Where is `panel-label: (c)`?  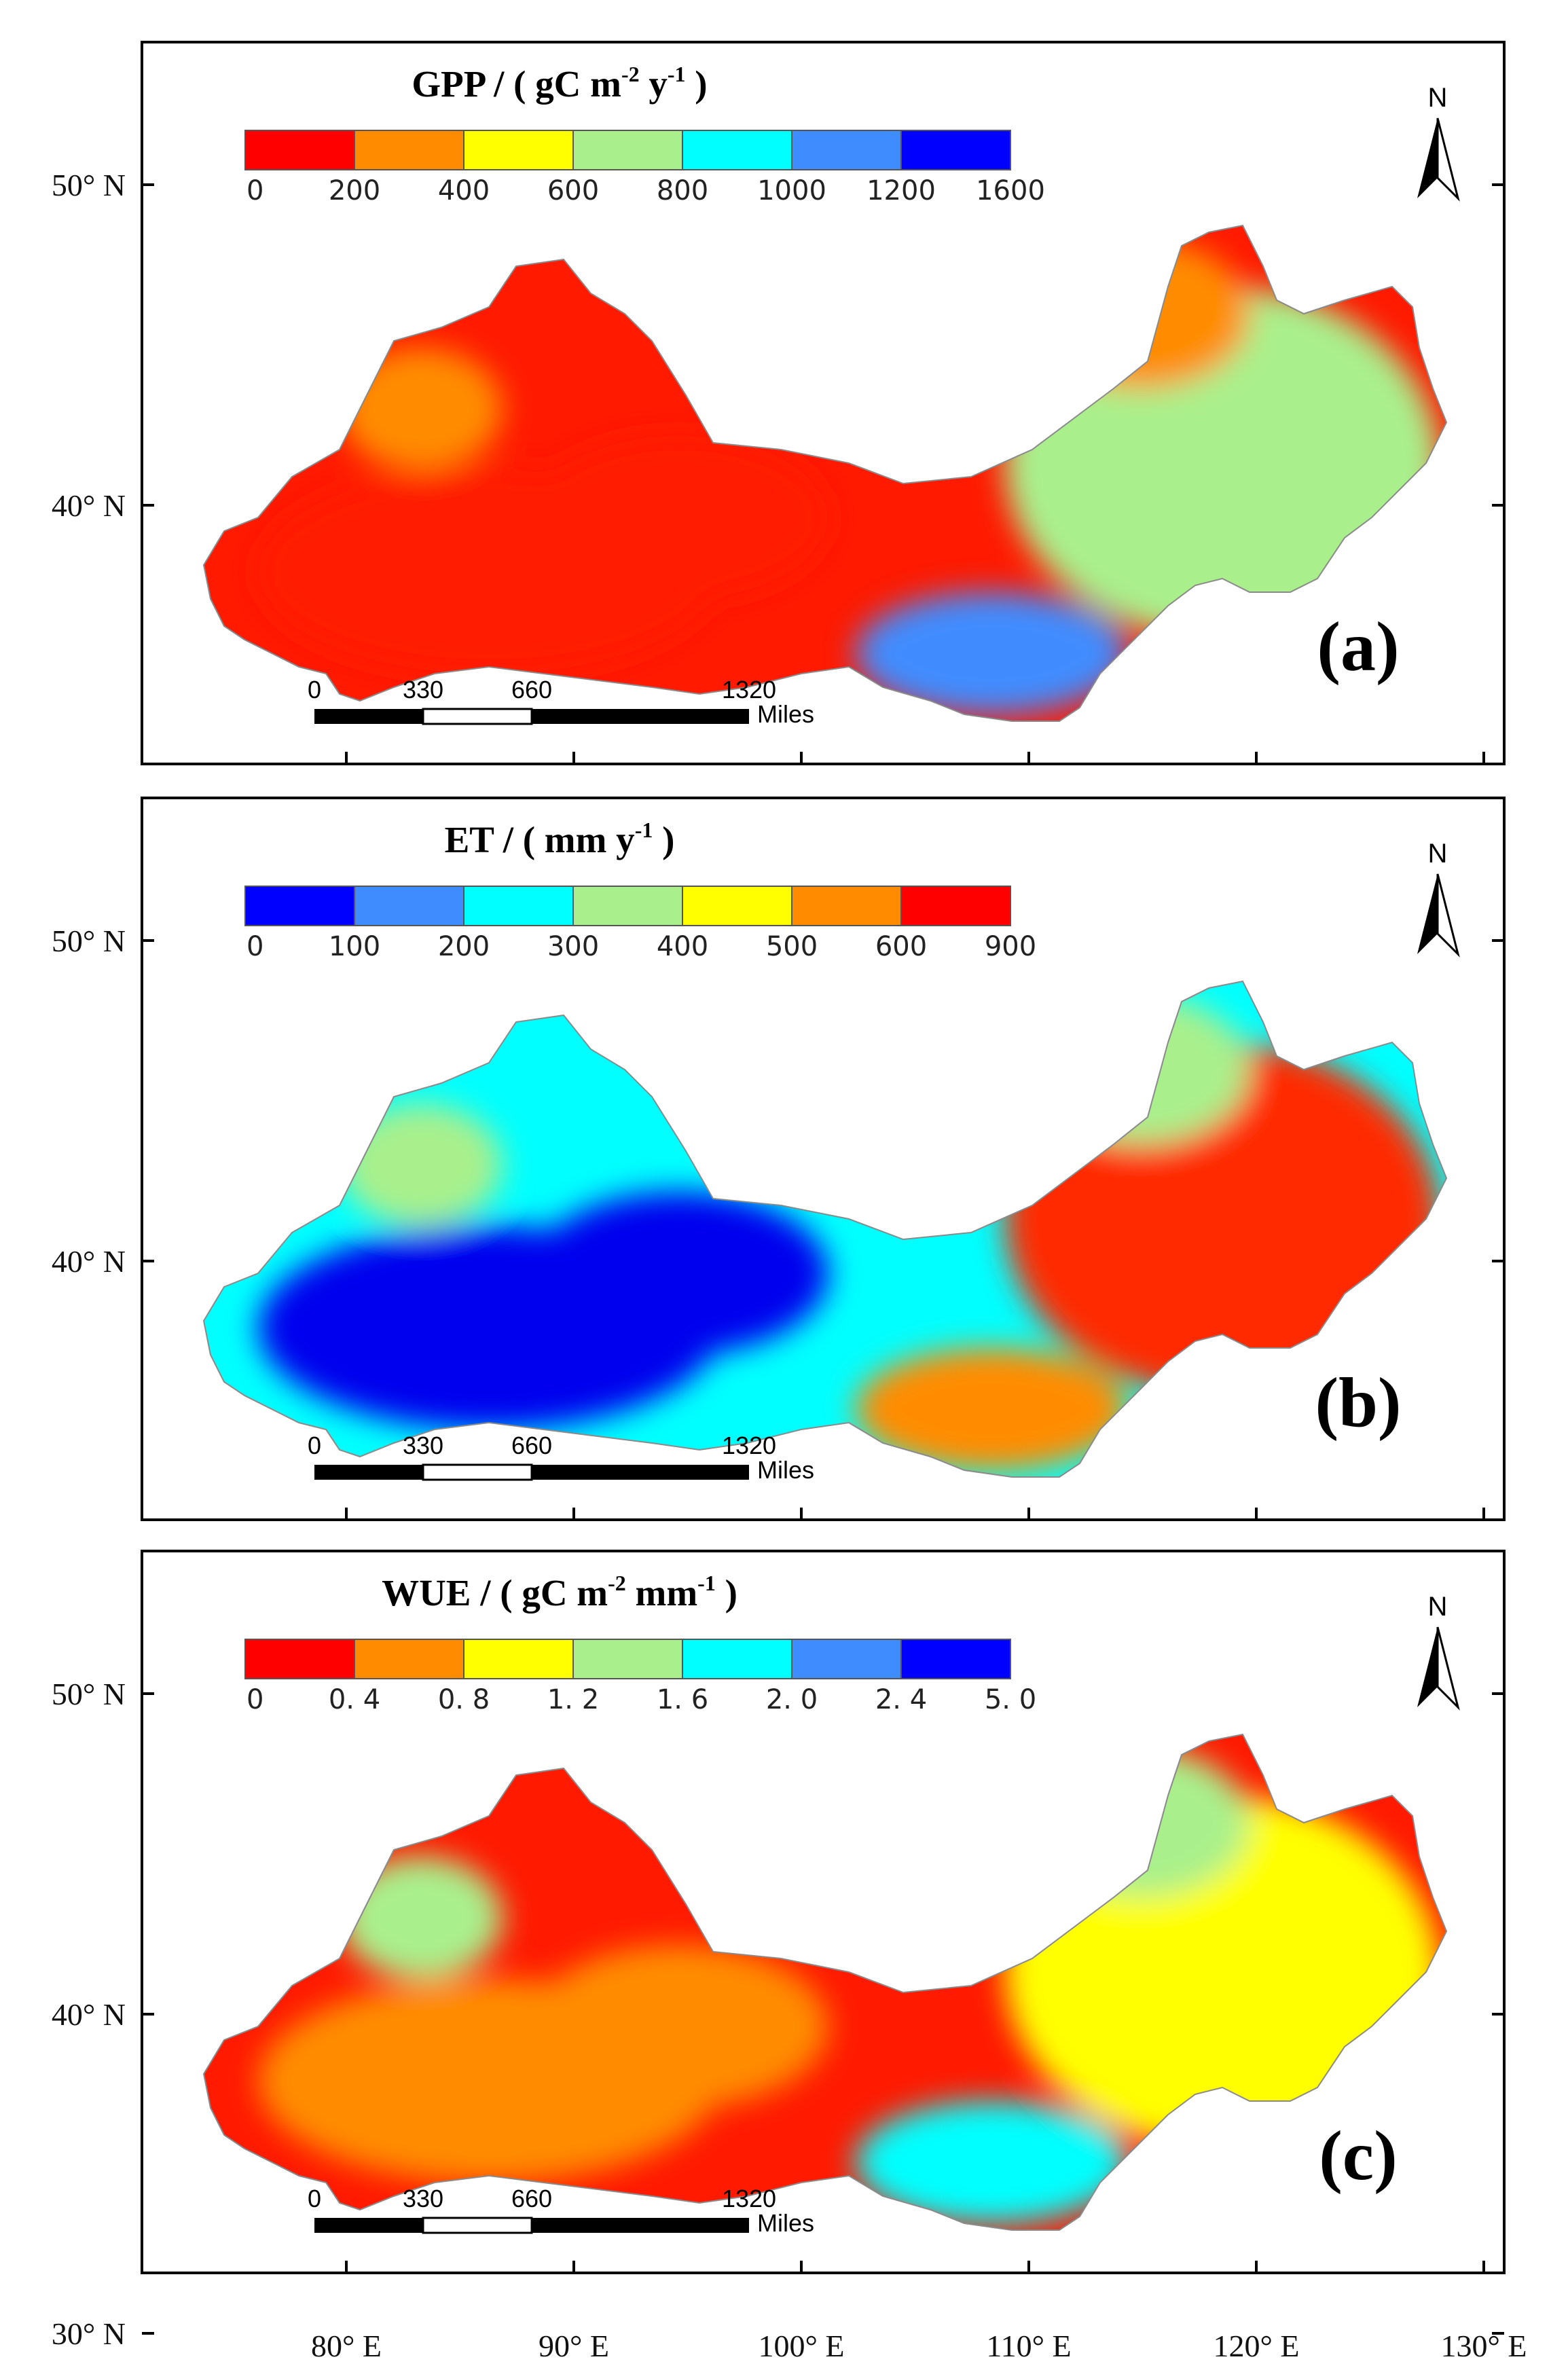
panel-label: (c) is located at coordinates (1358, 2156).